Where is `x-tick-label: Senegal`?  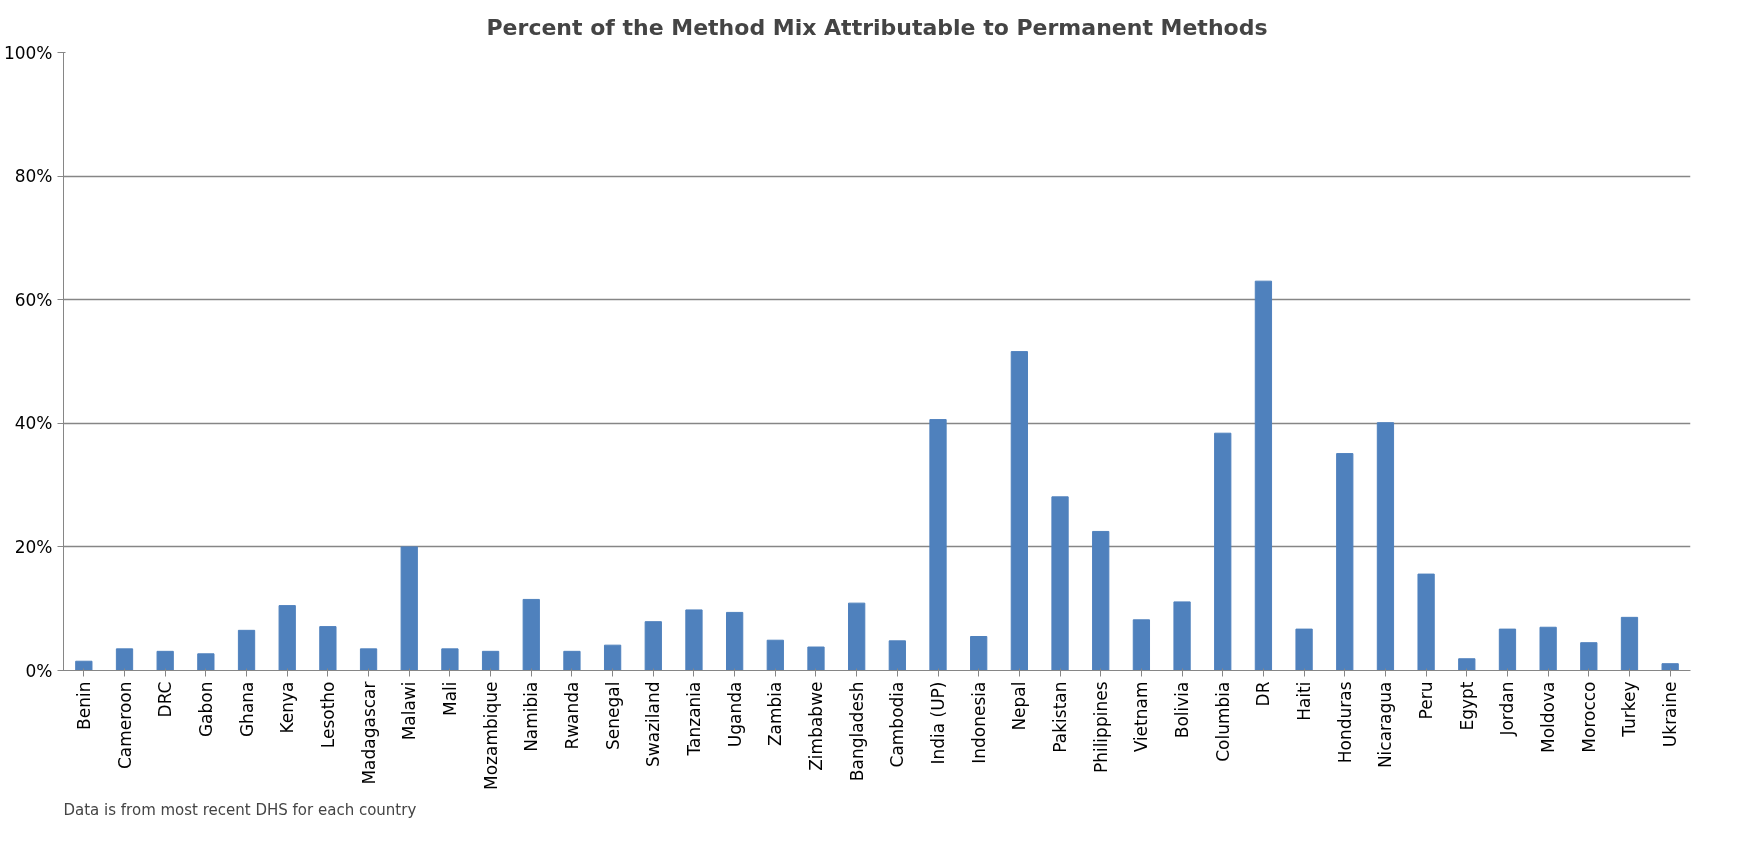 x-tick-label: Senegal is located at coordinates (612, 715).